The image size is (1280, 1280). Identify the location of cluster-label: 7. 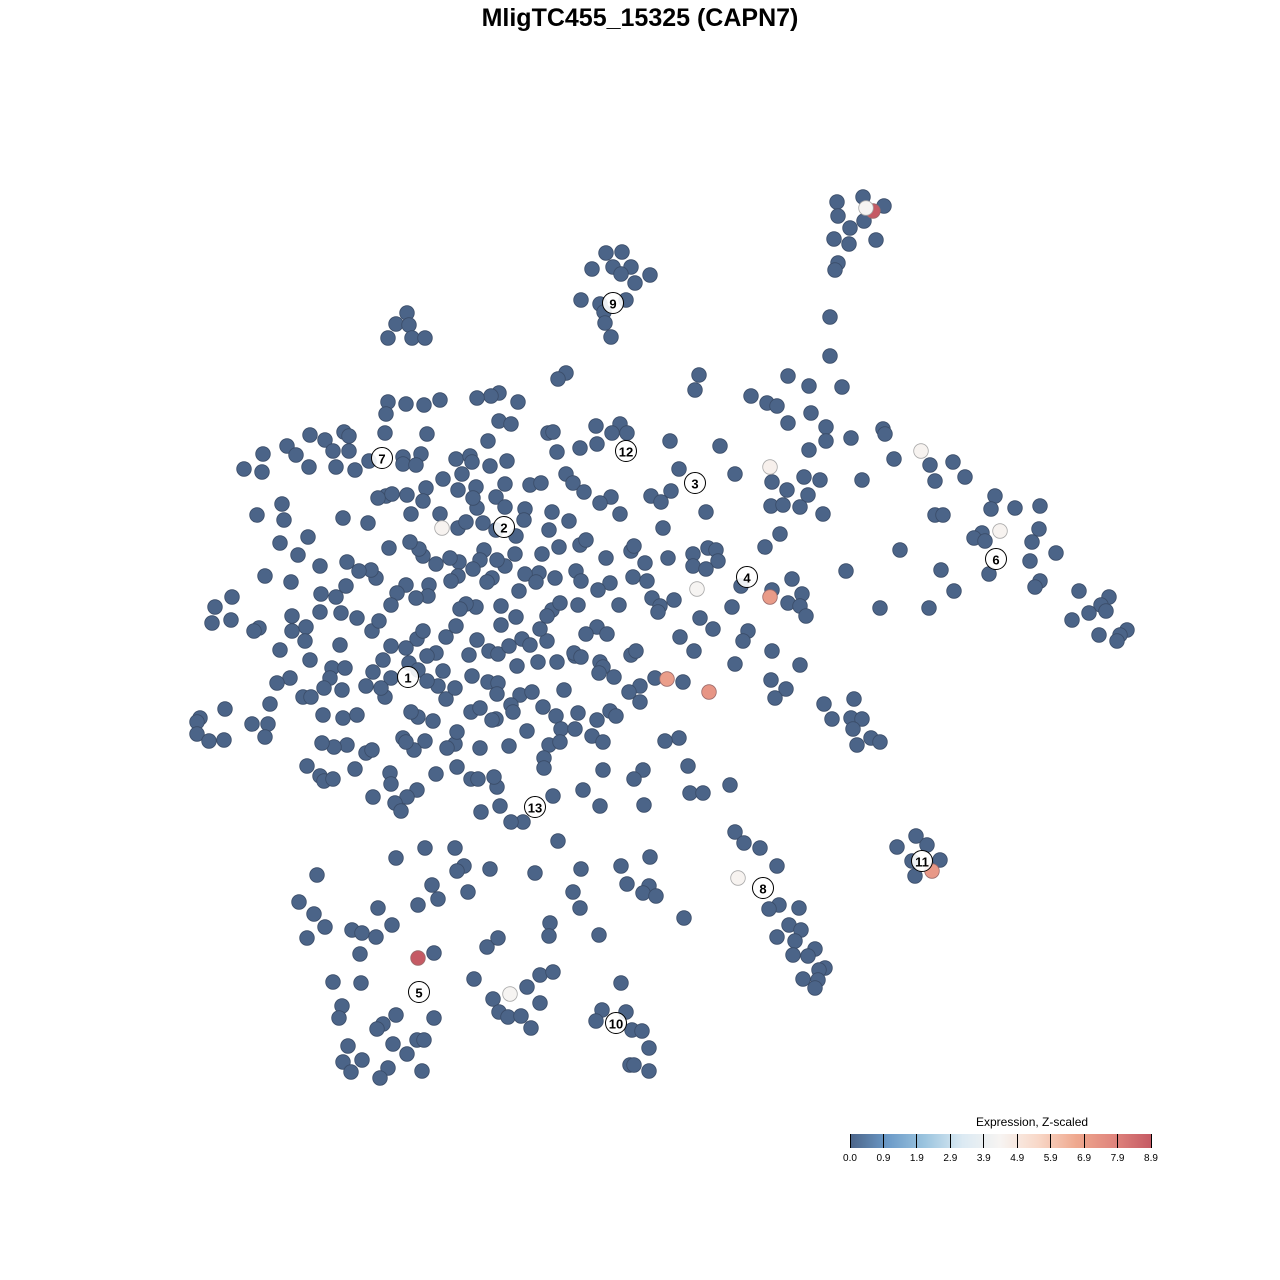
(382, 458).